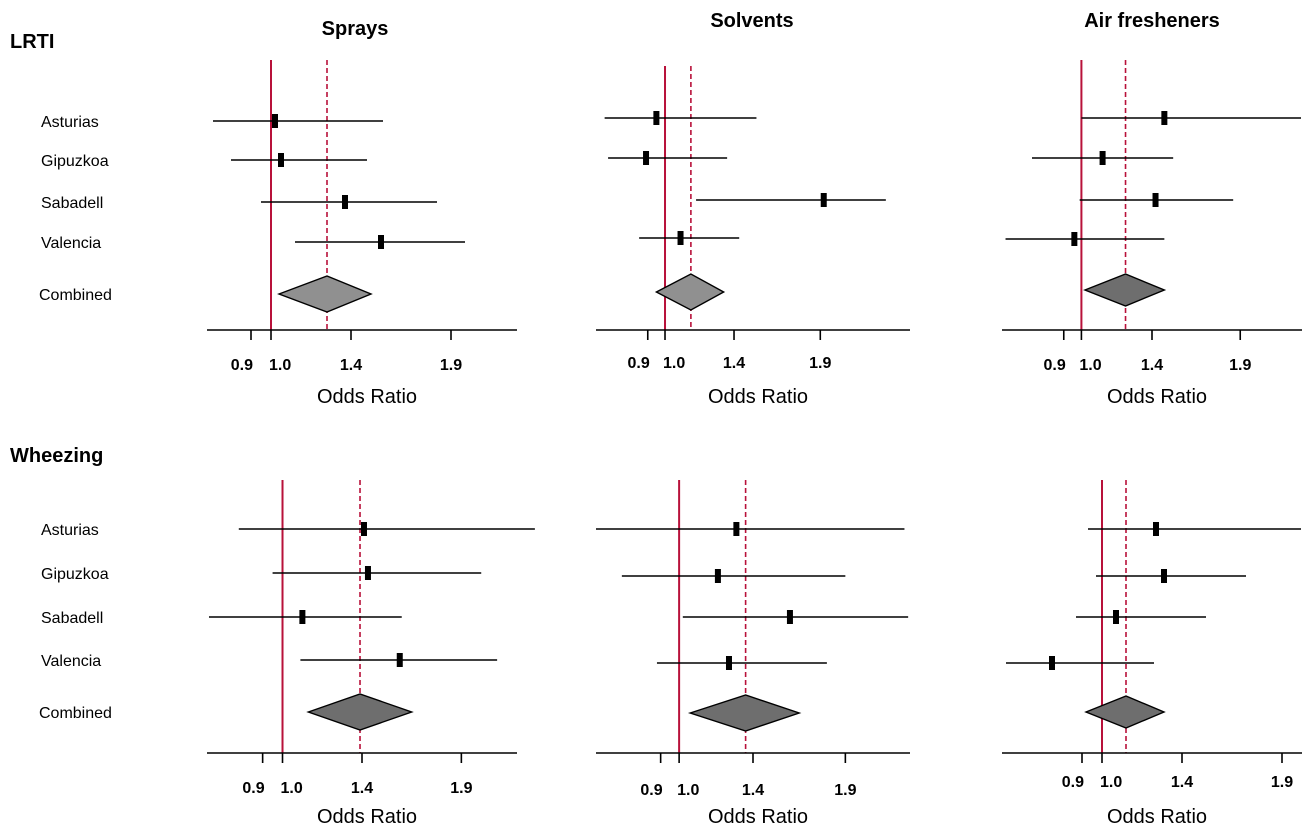  Describe the element at coordinates (751, 21) in the screenshot. I see `panel-title: Solvents` at that location.